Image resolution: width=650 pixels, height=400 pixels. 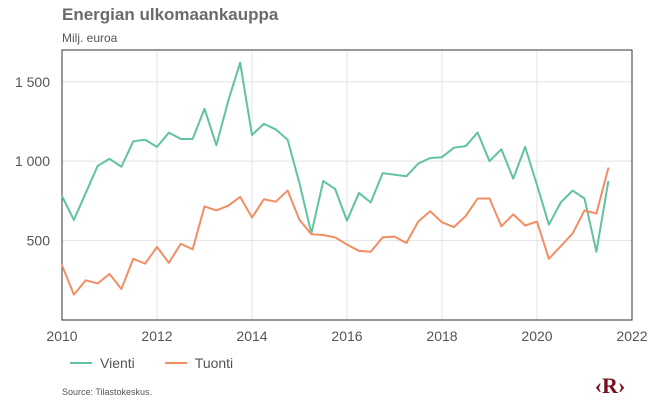 I want to click on y-tick-label: 1 500, so click(x=32, y=82).